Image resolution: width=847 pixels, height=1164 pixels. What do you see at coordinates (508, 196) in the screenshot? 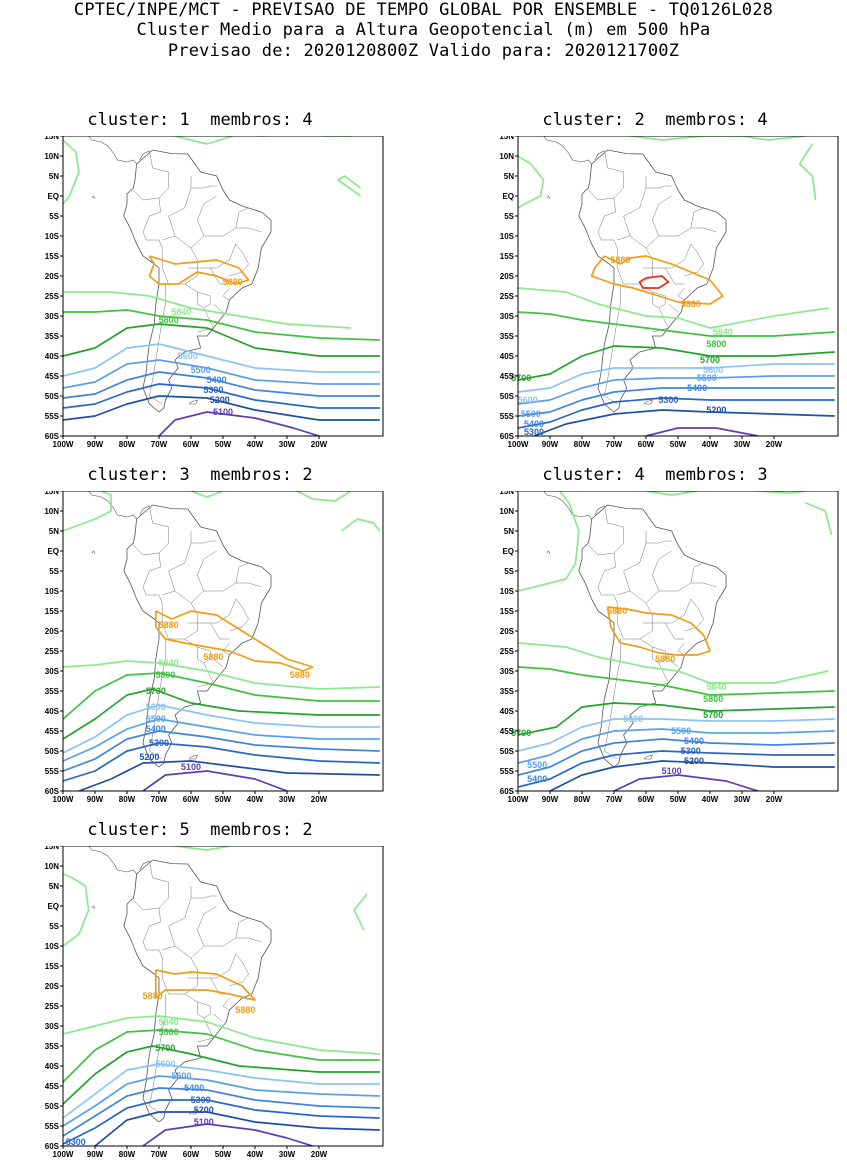
I see `lat-label: EQ` at bounding box center [508, 196].